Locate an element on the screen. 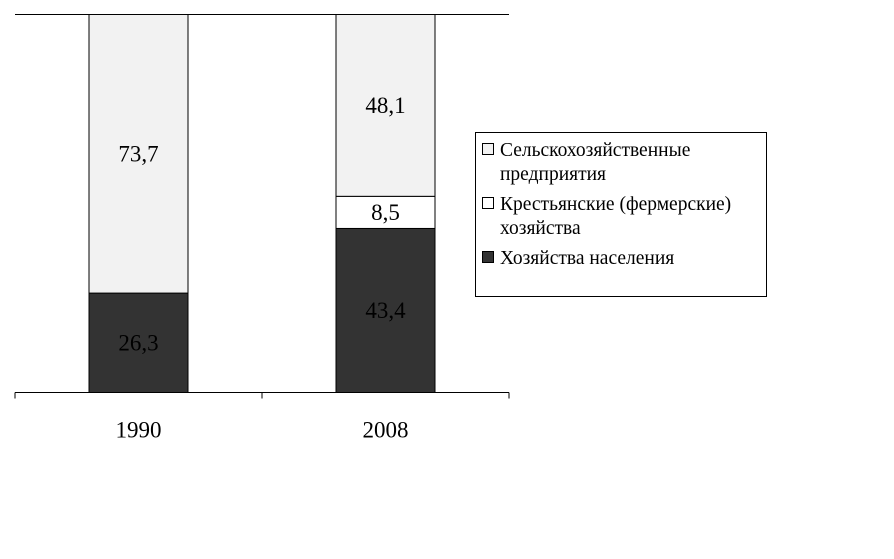  legend-label: Сельскохозяйственные предприятия is located at coordinates (595, 162).